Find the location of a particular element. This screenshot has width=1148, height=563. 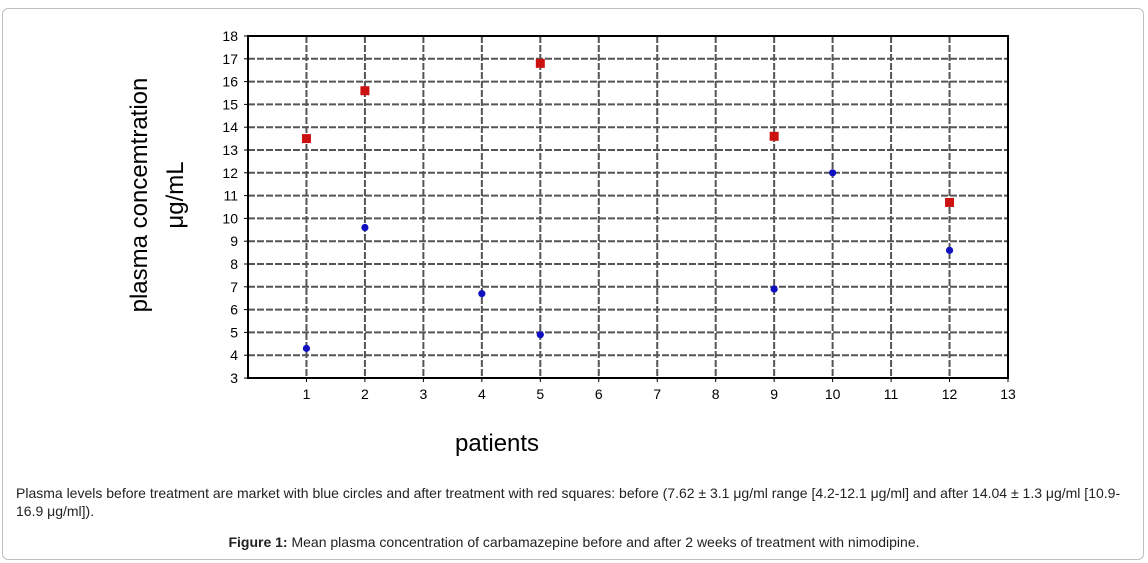

x-tick-label: 8 is located at coordinates (716, 394).